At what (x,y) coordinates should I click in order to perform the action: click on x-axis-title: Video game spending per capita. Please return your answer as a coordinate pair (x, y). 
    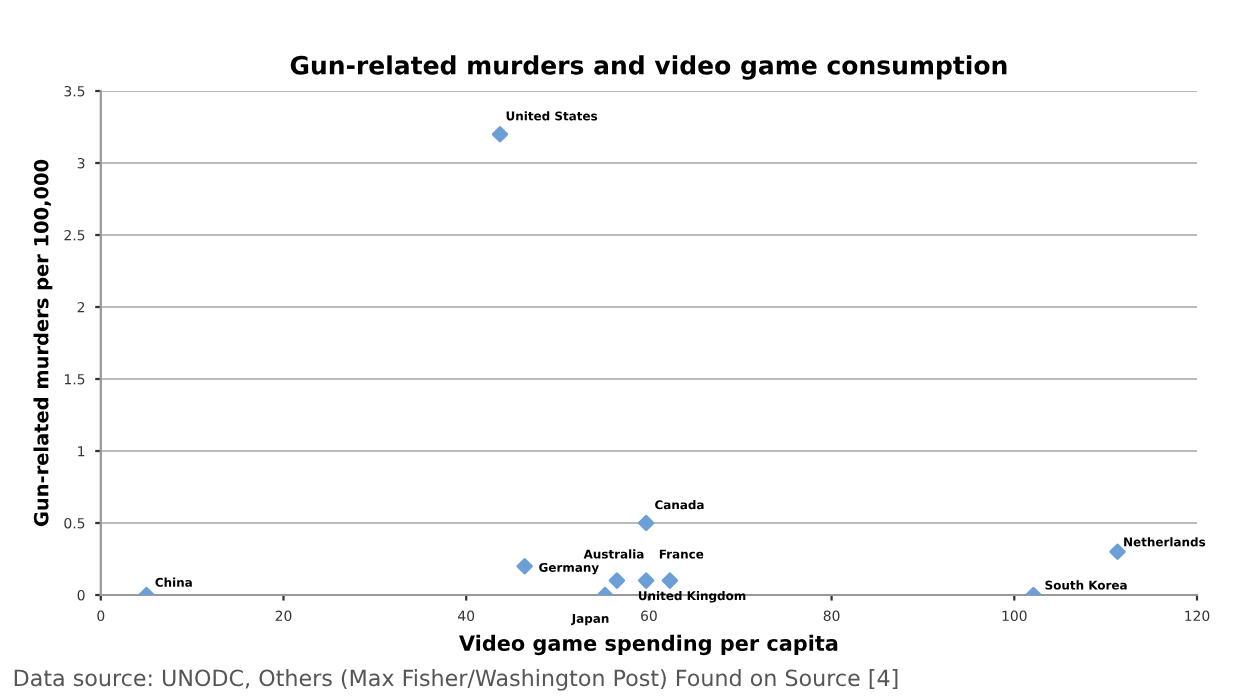
    Looking at the image, I should click on (648, 645).